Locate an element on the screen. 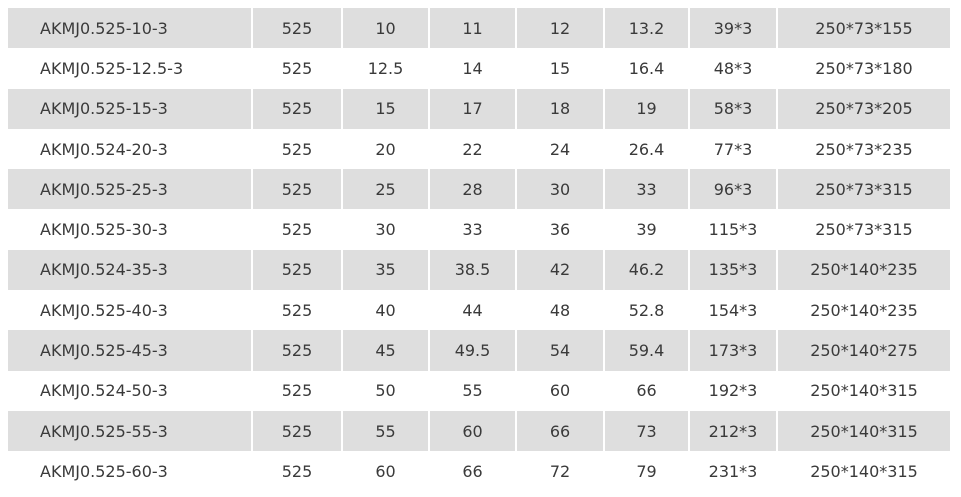 Image resolution: width=961 pixels, height=497 pixels. table-row: AKMJ0.525-15-3 525 15 17 18 19 58*3 250*73*205 is located at coordinates (479, 108).